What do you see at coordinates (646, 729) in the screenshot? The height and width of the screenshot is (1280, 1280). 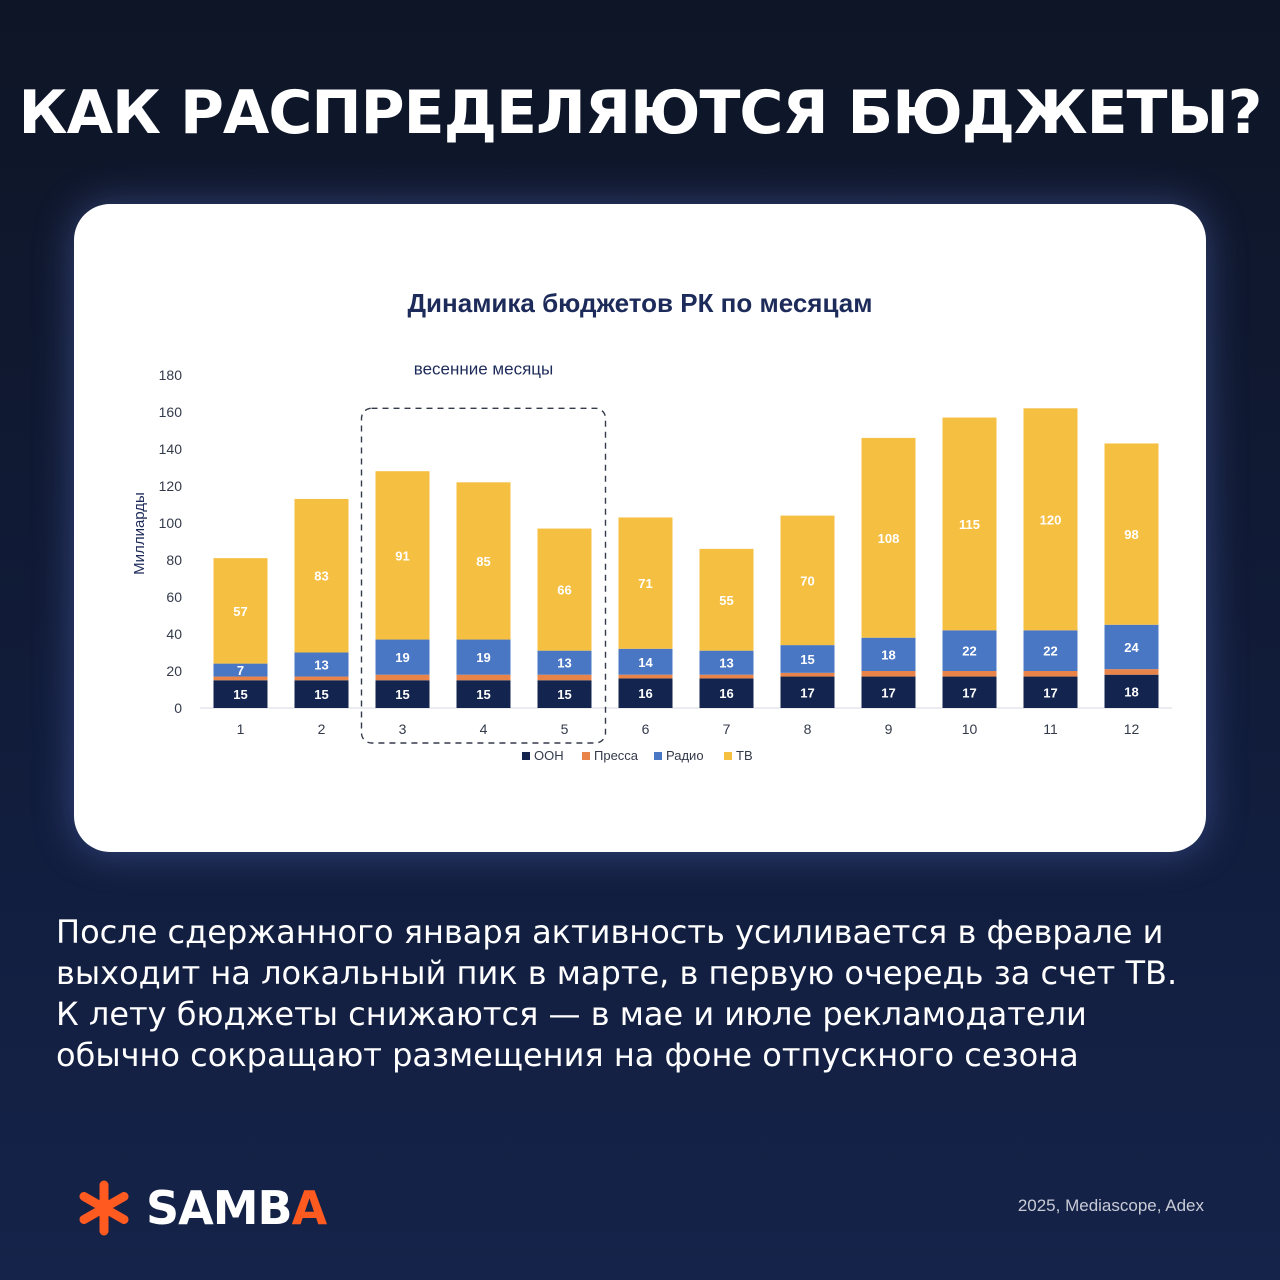 I see `x-tick-label: 6` at bounding box center [646, 729].